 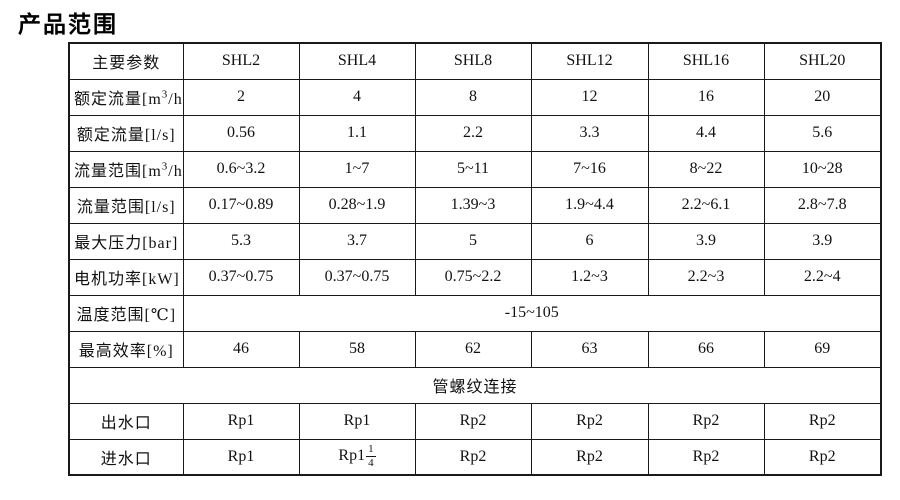 What do you see at coordinates (357, 241) in the screenshot?
I see `cell-value: 3.7` at bounding box center [357, 241].